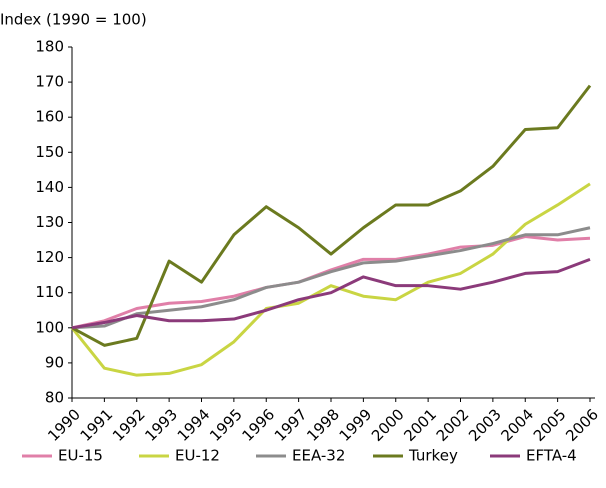 Image resolution: width=606 pixels, height=488 pixels. Describe the element at coordinates (331, 293) in the screenshot. I see `series-line` at that location.